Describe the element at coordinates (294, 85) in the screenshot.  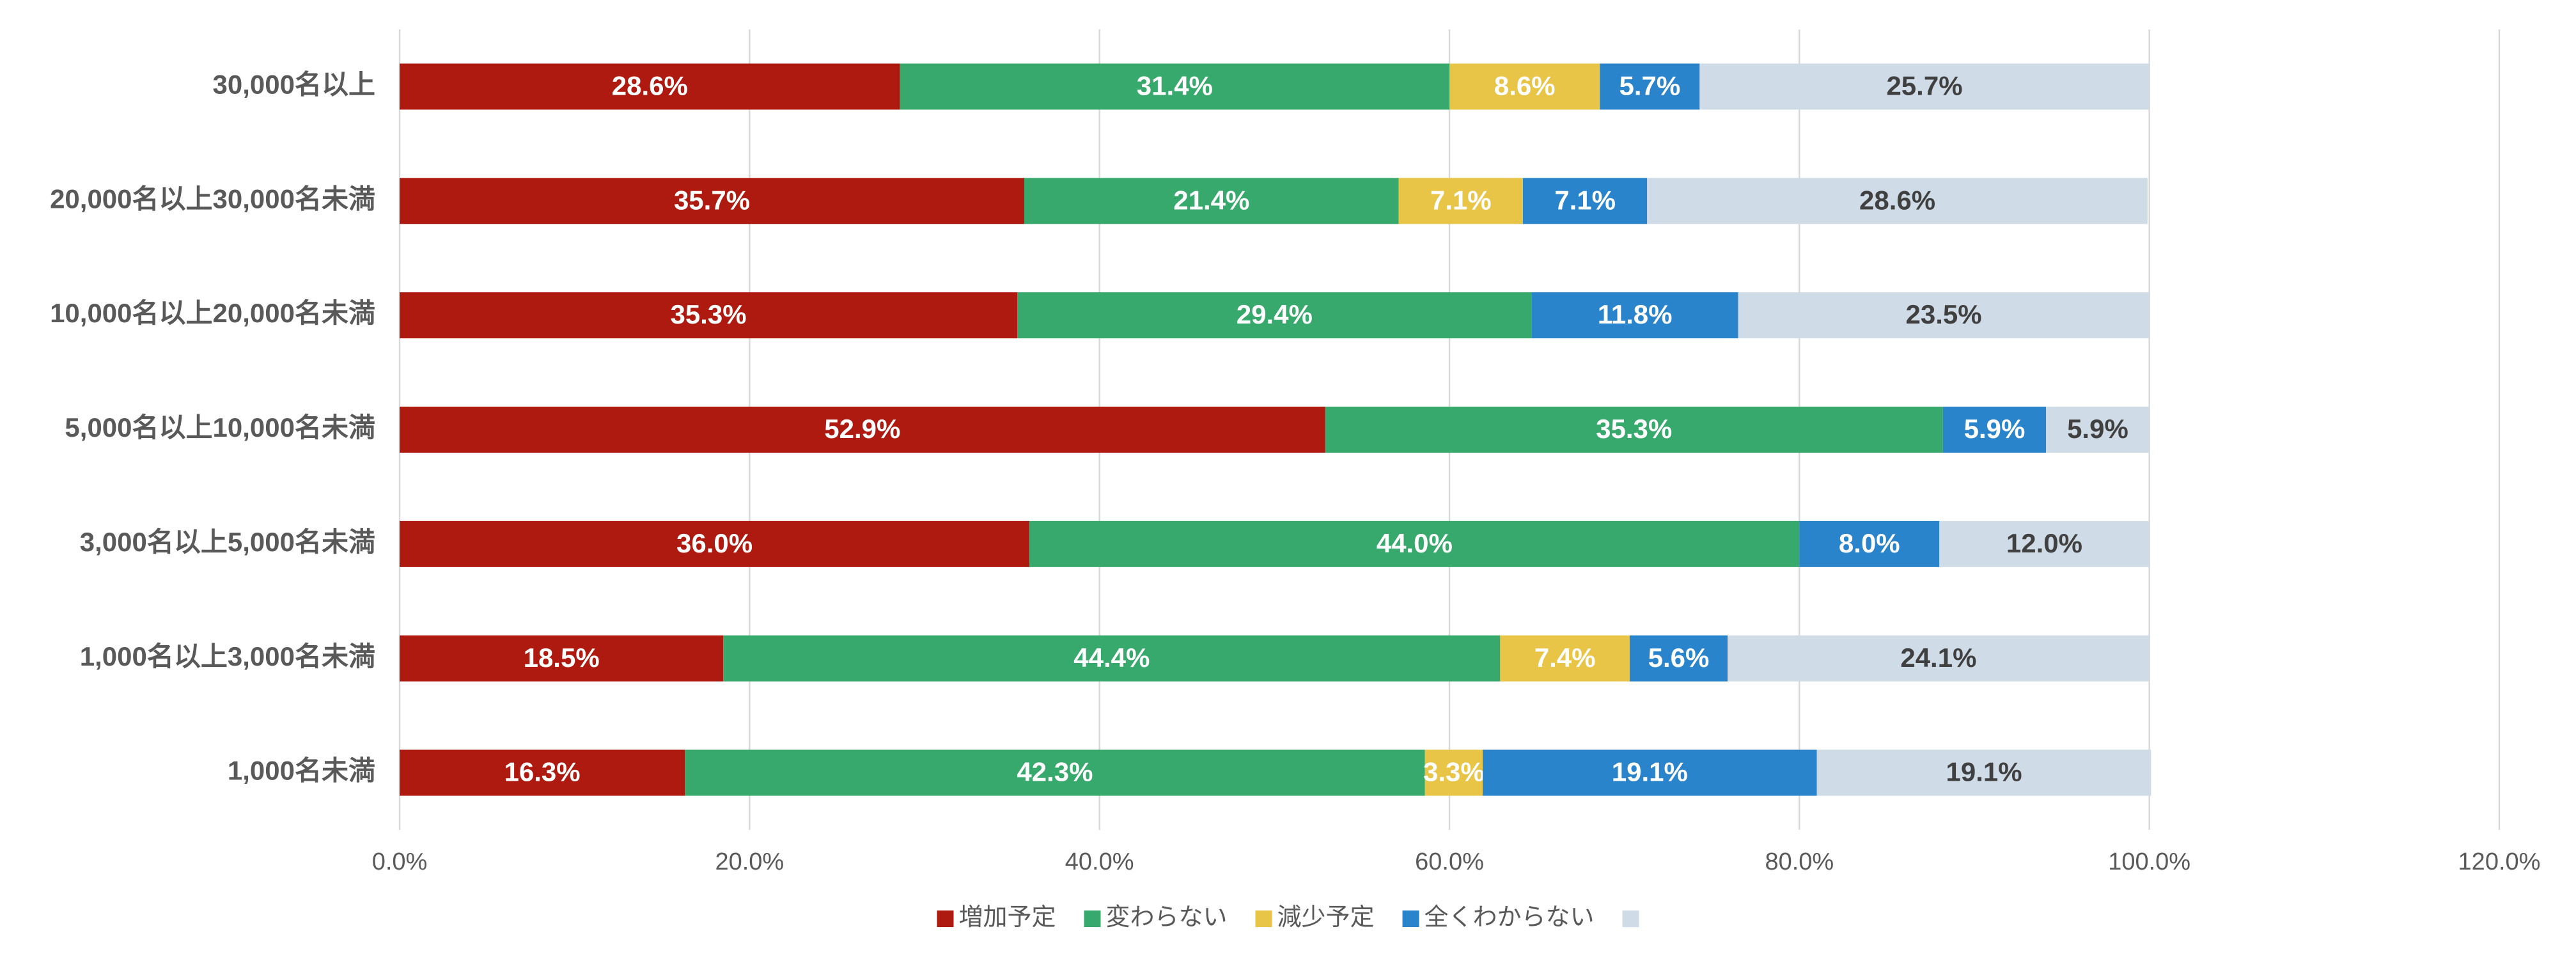
I see `y-tick-label: 30,000名以上` at that location.